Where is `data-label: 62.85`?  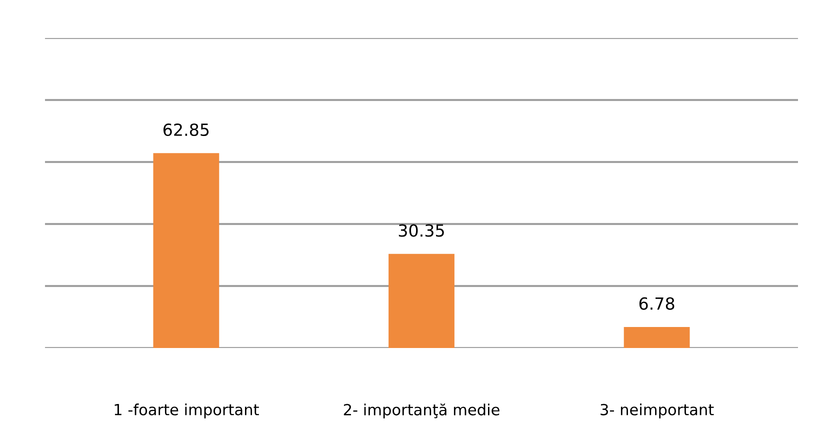
data-label: 62.85 is located at coordinates (186, 129).